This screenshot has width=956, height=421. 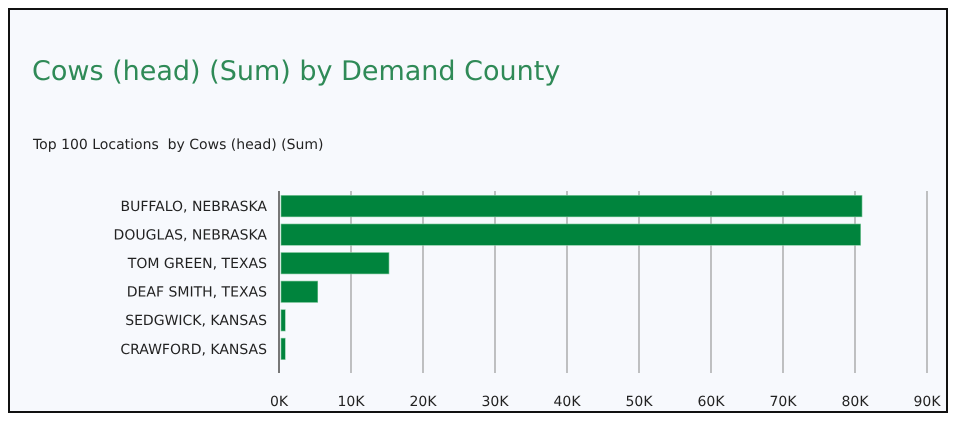 What do you see at coordinates (279, 402) in the screenshot?
I see `x-tick-label: 0K` at bounding box center [279, 402].